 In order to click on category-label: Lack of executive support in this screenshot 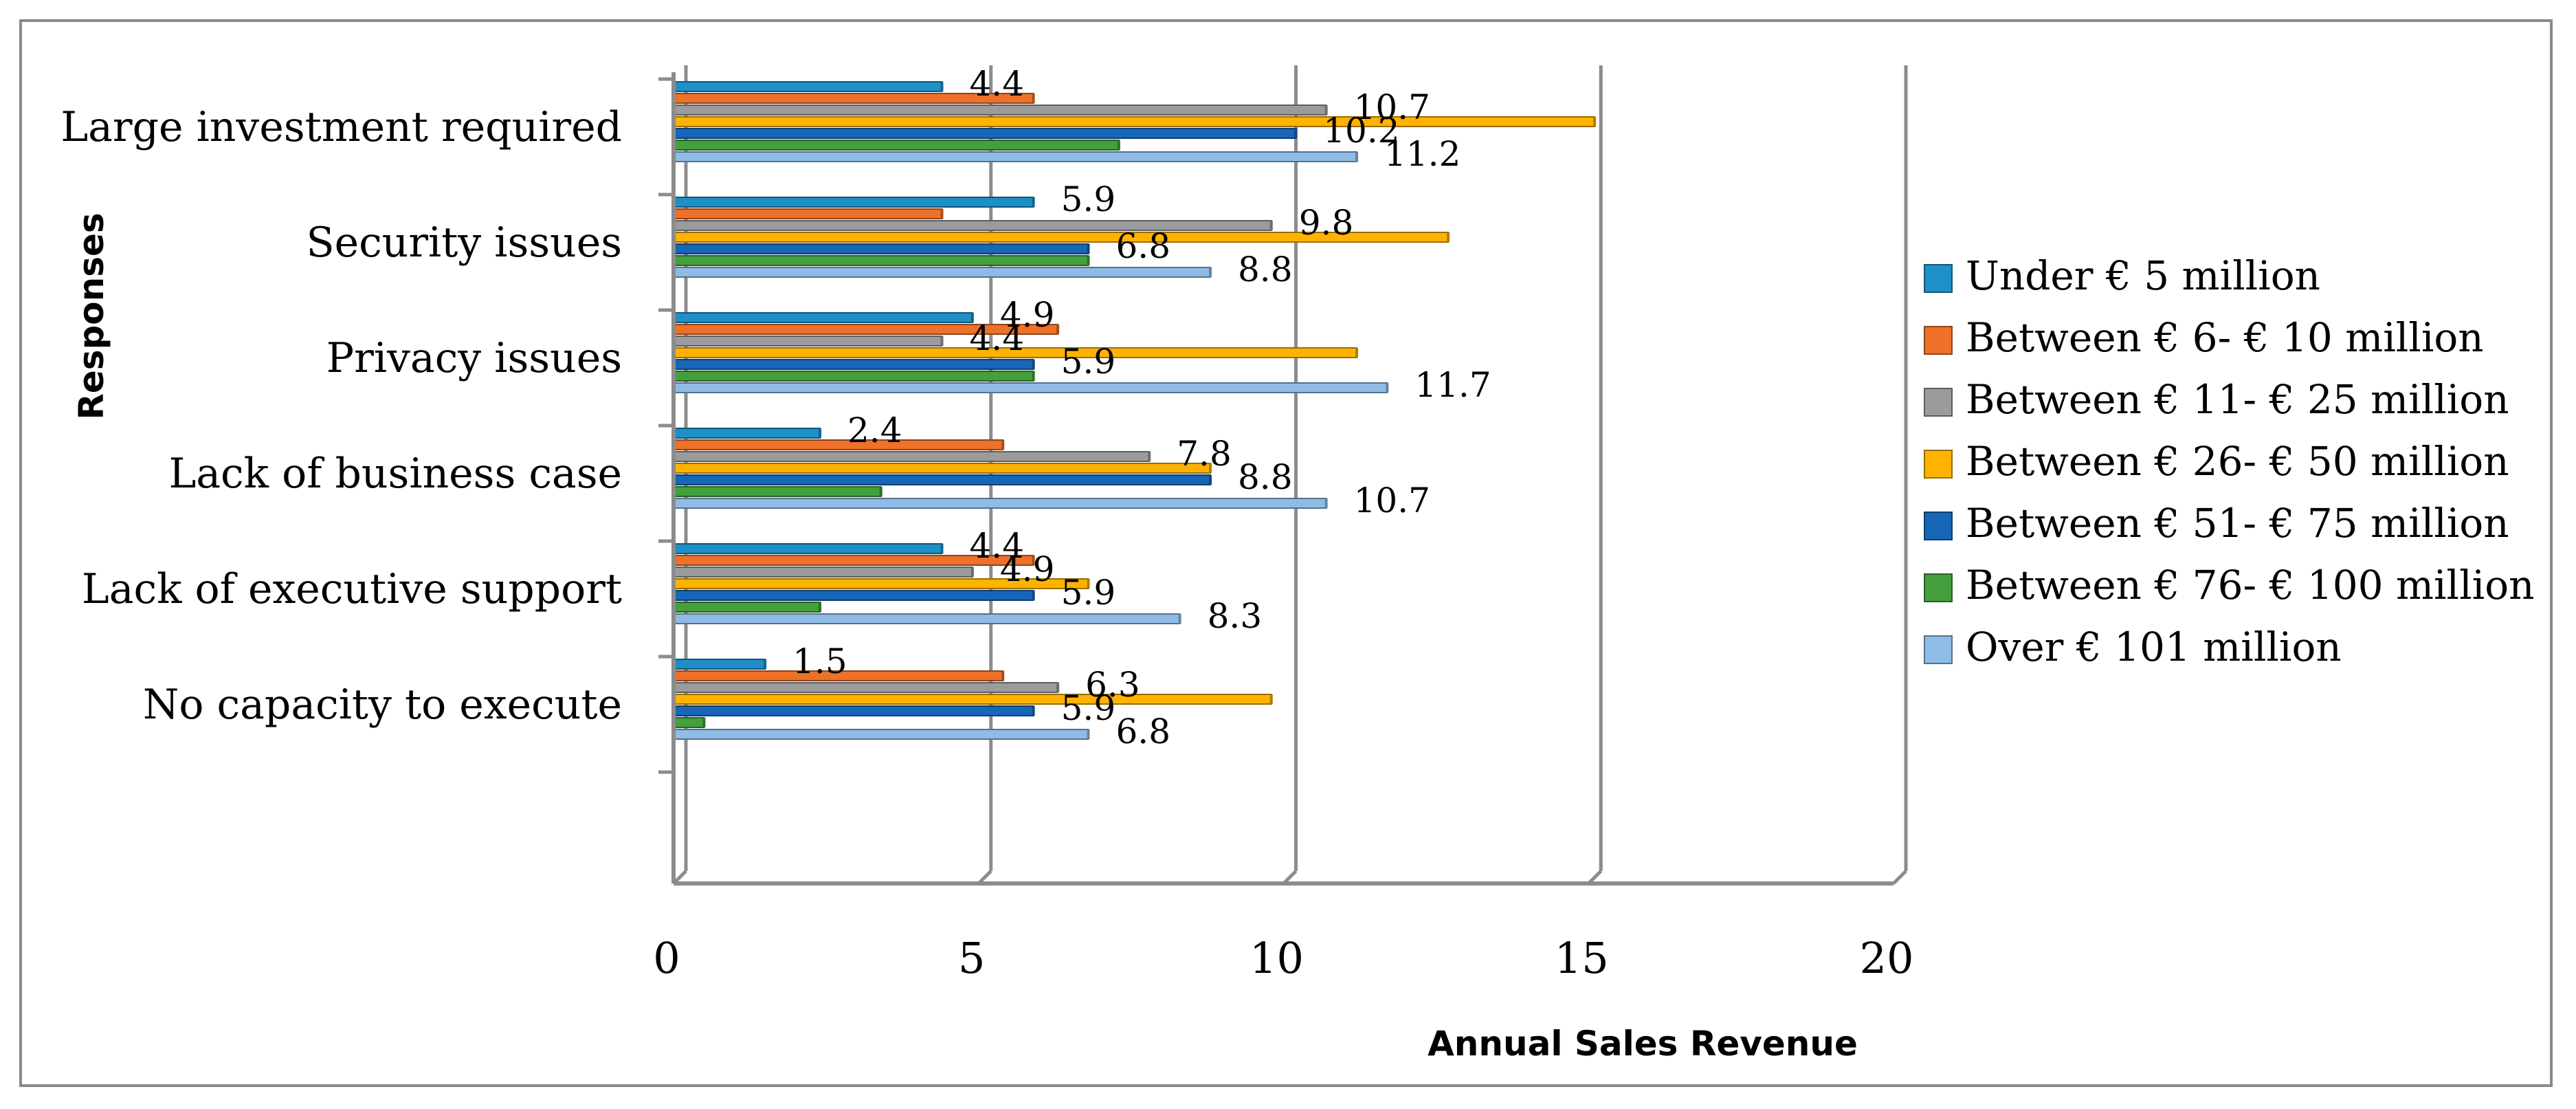, I will do `click(352, 589)`.